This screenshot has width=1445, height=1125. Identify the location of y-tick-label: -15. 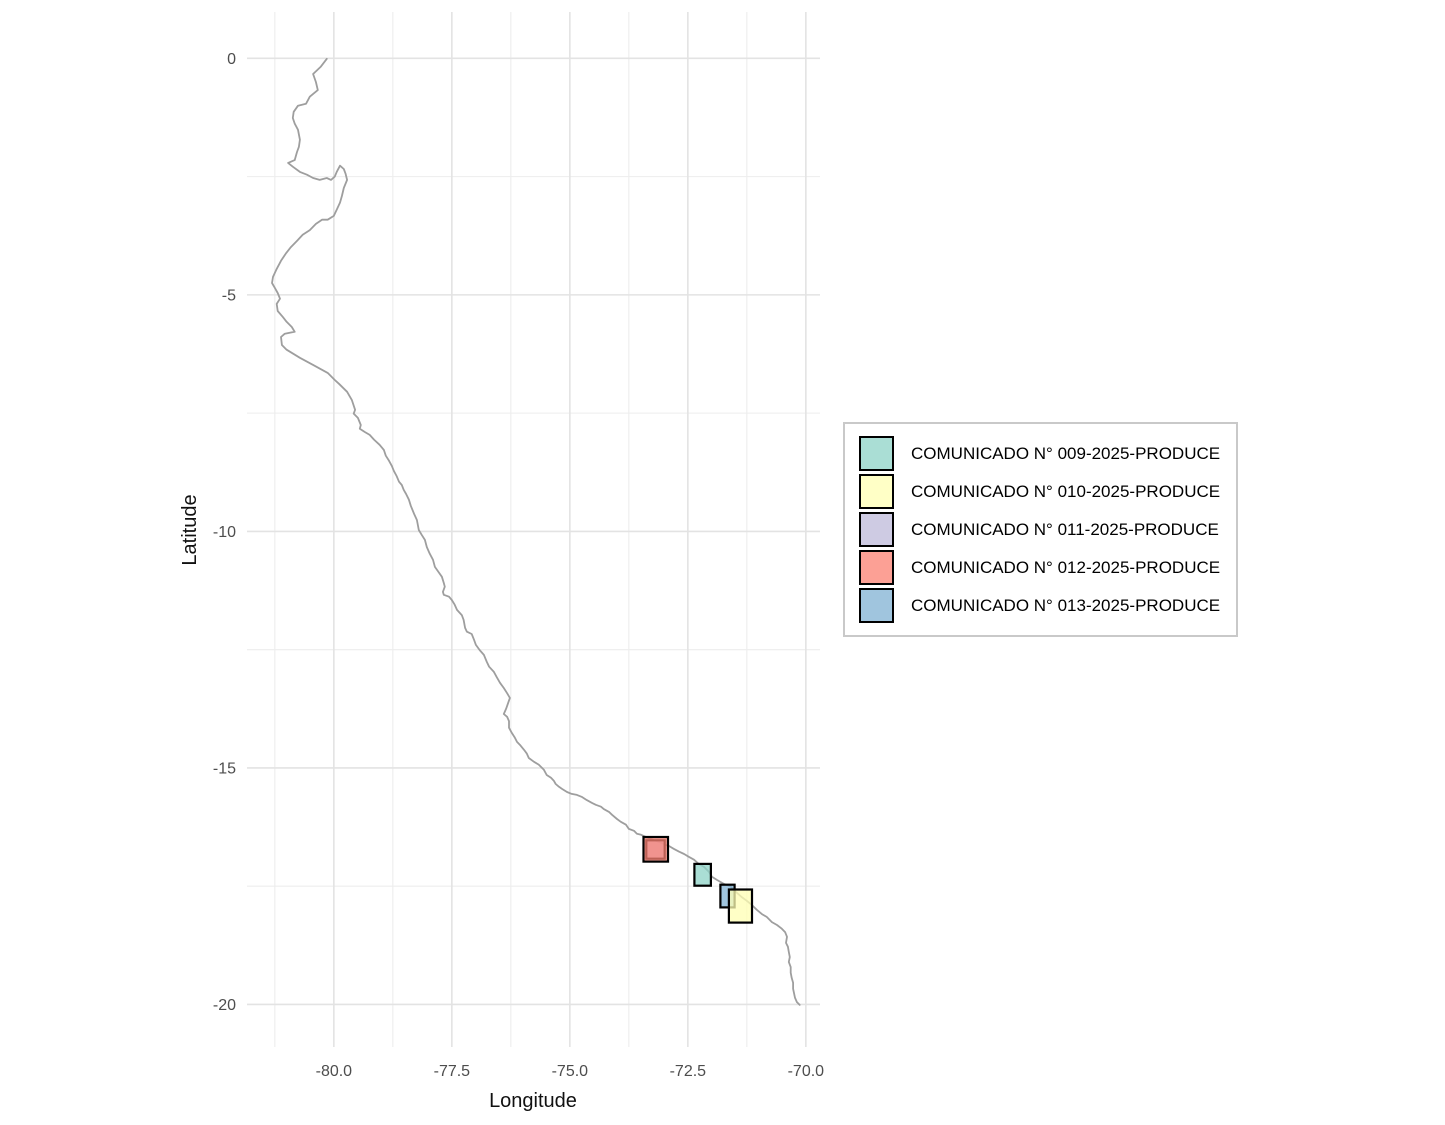
(224, 768).